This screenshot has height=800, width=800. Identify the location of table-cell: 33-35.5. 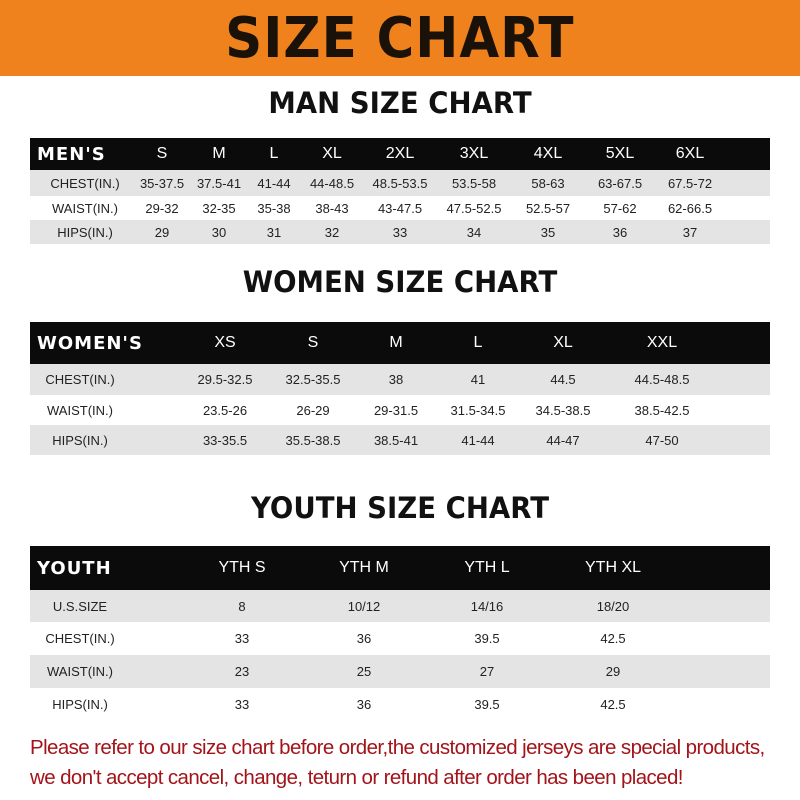
(225, 440).